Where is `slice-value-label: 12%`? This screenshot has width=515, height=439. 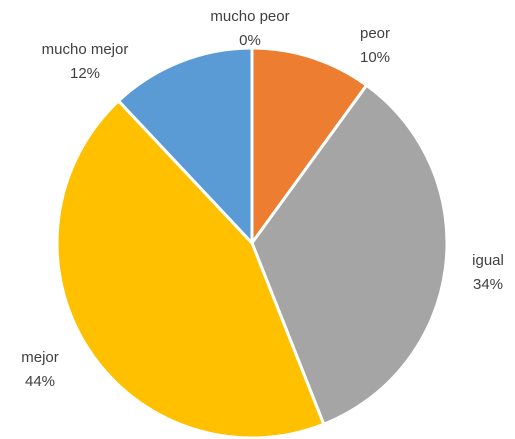
slice-value-label: 12% is located at coordinates (85, 73).